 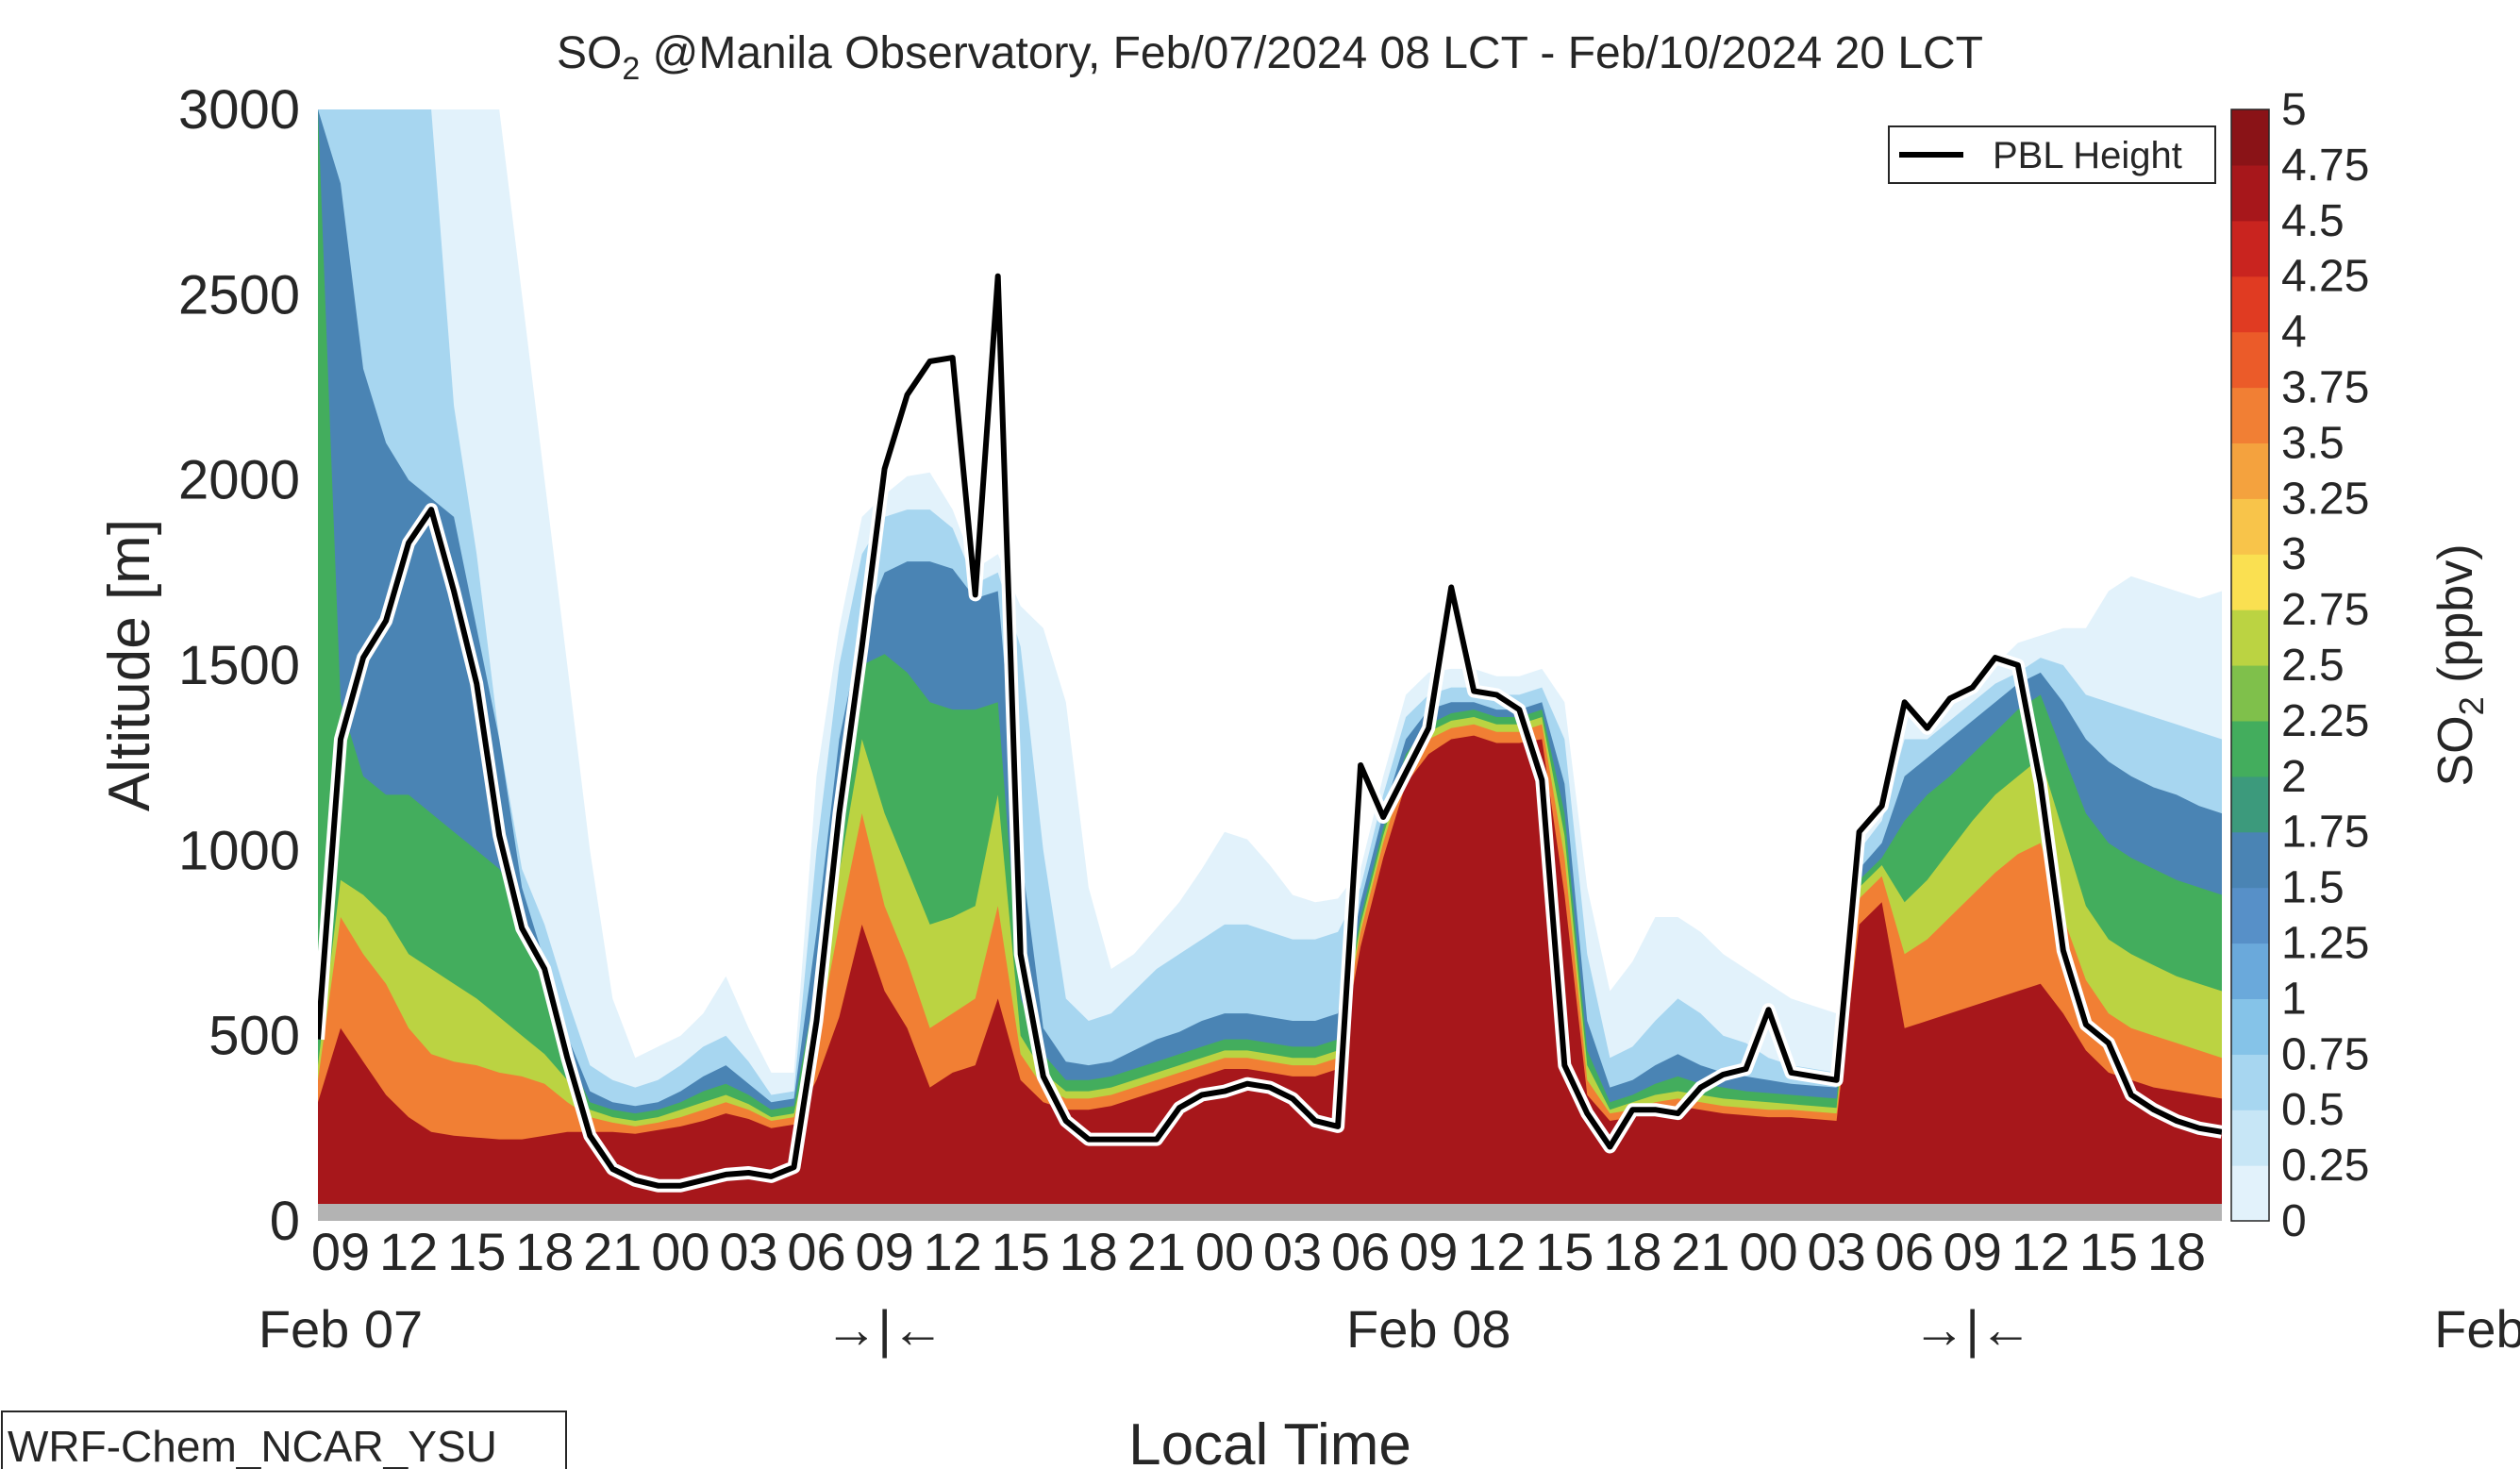 I want to click on model-tag: WRF-Chem_NCAR_YSU, so click(x=252, y=1445).